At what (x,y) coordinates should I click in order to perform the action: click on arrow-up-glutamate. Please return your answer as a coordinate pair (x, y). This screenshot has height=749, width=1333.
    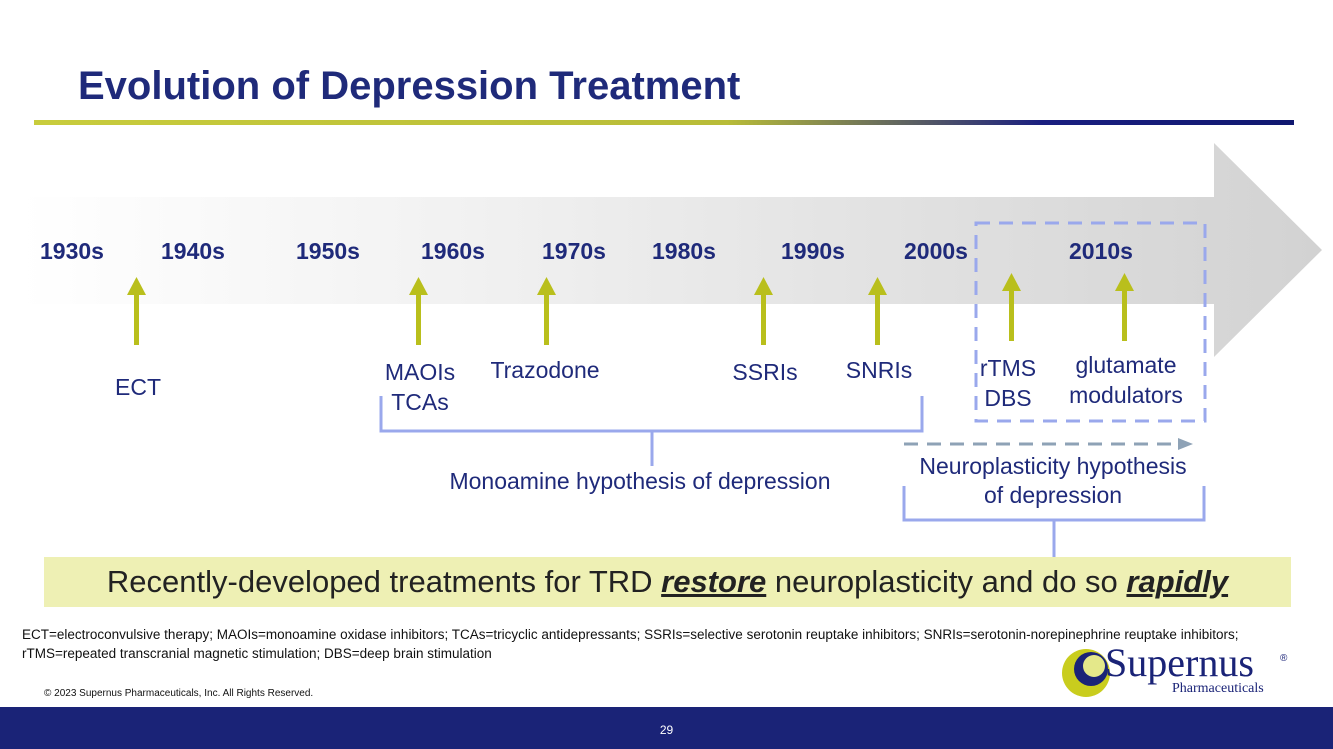
    Looking at the image, I should click on (1124, 307).